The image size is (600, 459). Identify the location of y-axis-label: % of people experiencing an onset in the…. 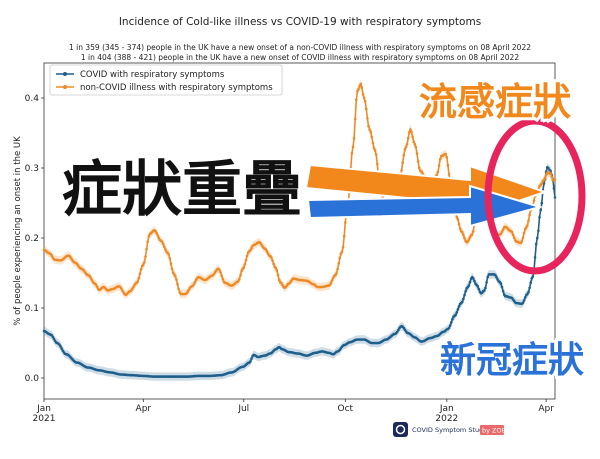
(18, 231).